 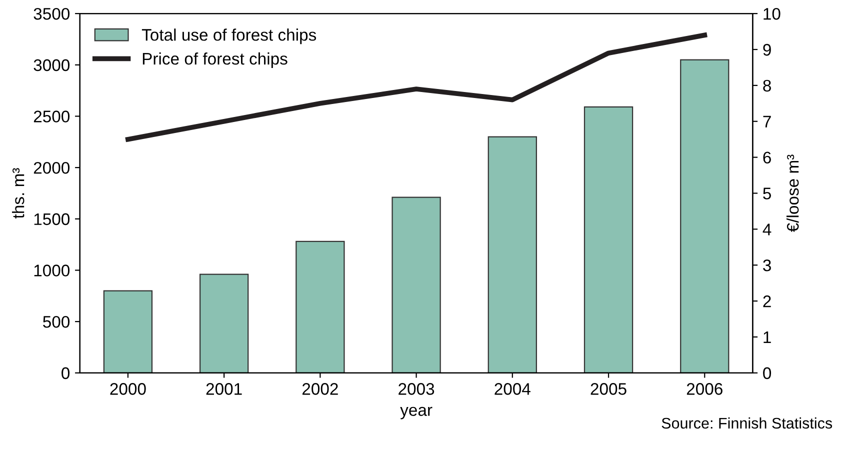 What do you see at coordinates (704, 389) in the screenshot?
I see `x-tick-label: 2006` at bounding box center [704, 389].